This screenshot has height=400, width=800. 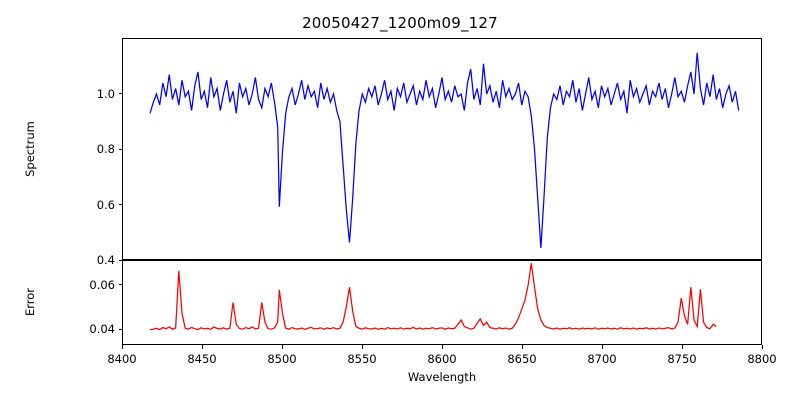 What do you see at coordinates (105, 149) in the screenshot?
I see `spectrum-ytick-label: 0.8` at bounding box center [105, 149].